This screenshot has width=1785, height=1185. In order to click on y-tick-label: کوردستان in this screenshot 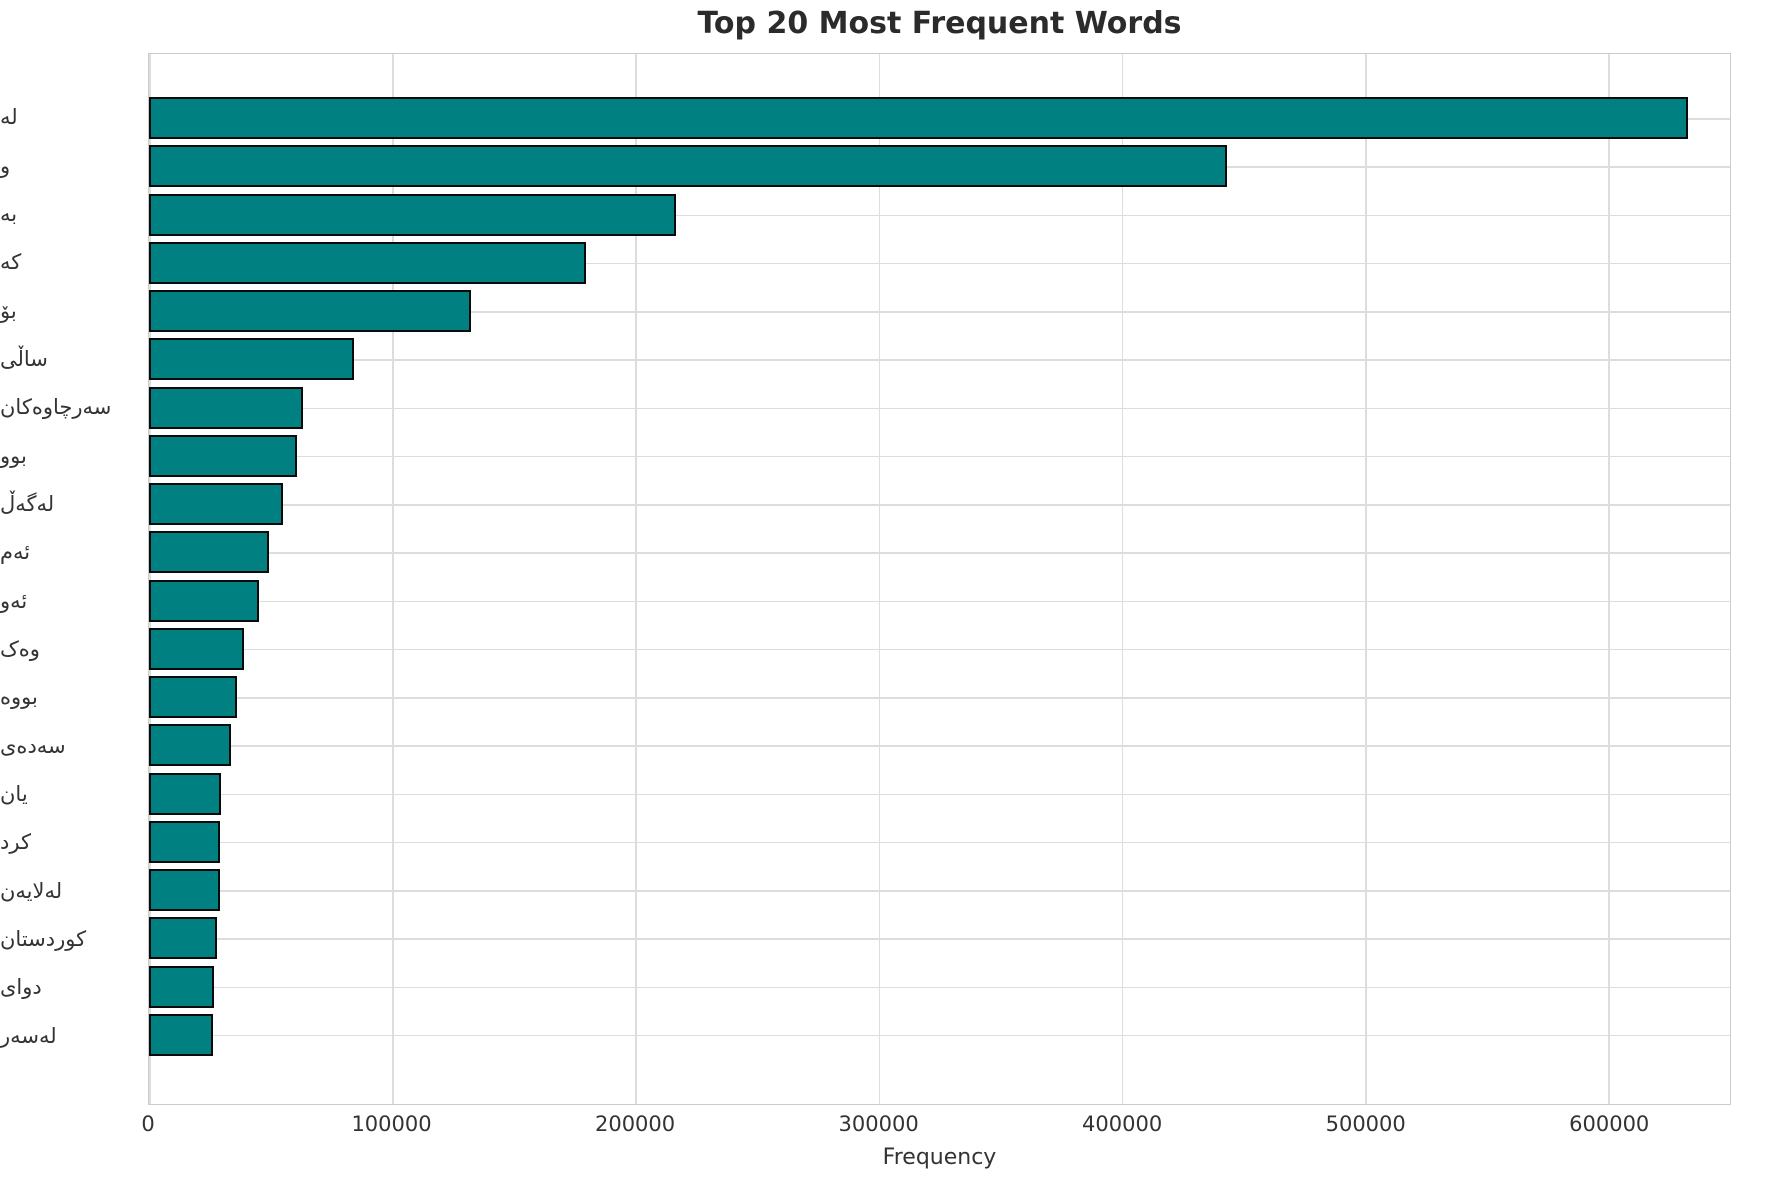, I will do `click(43, 939)`.